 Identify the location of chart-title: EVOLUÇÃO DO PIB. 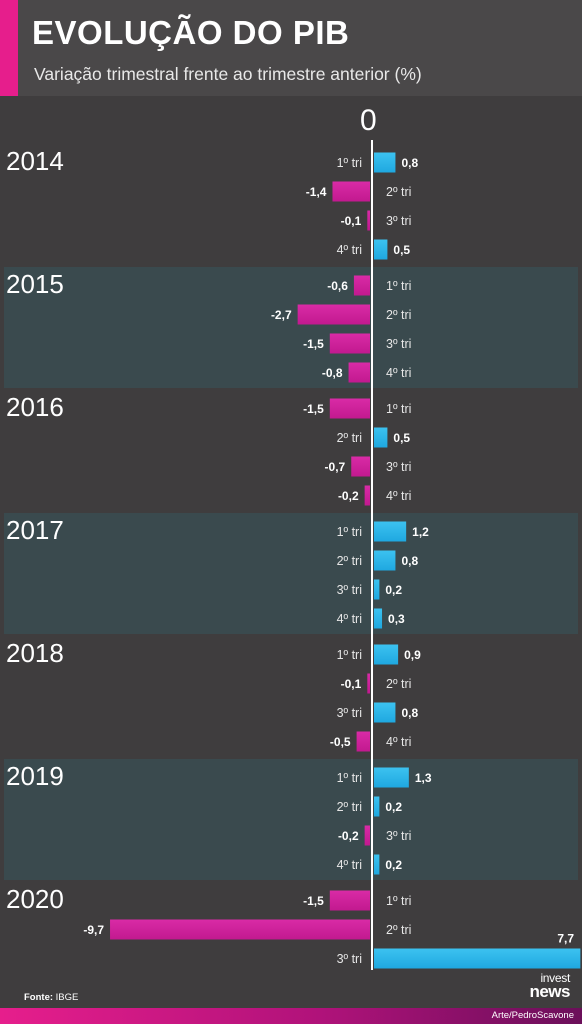
(191, 32).